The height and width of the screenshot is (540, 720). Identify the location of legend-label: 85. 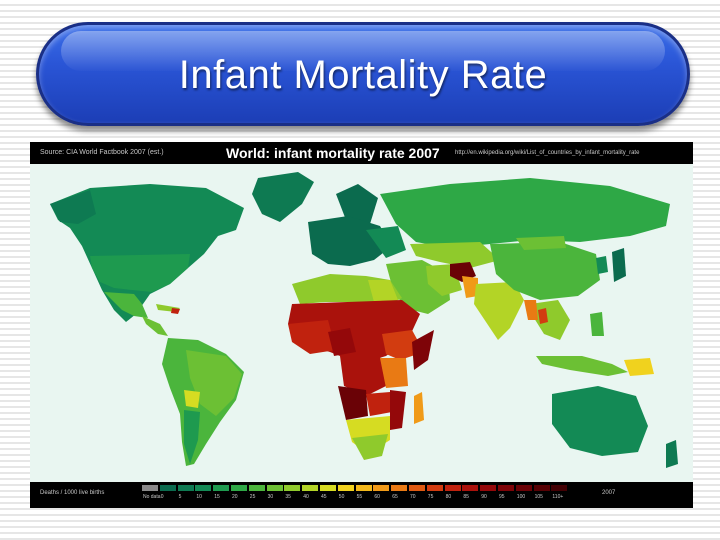
(466, 497).